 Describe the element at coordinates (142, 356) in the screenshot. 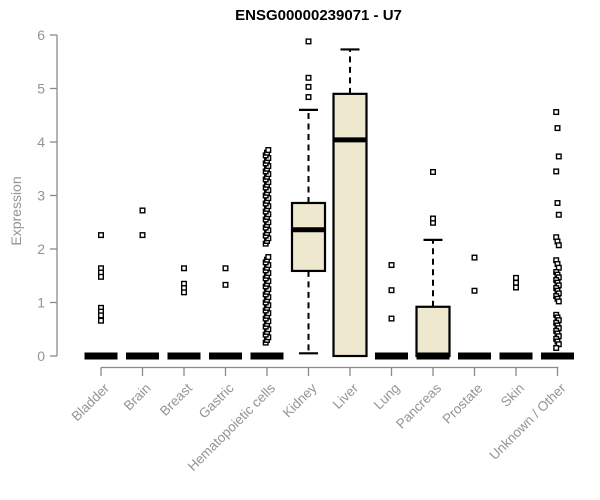

I see `zero-bar-brain` at that location.